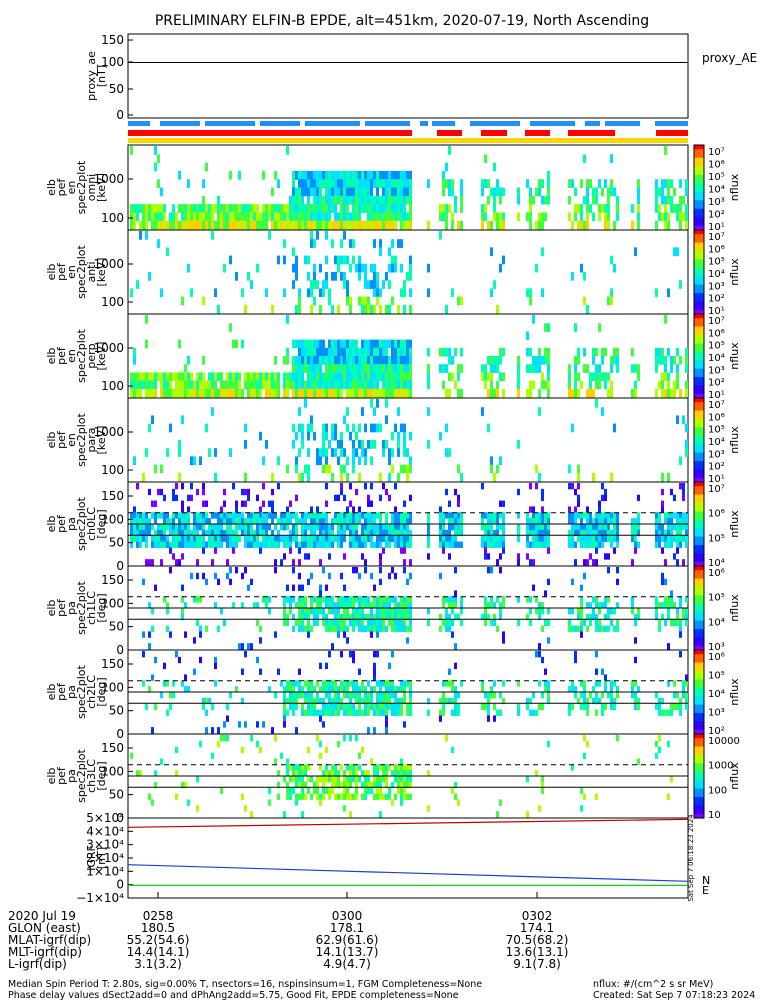  What do you see at coordinates (699, 284) in the screenshot?
I see `panel-en_anti-colorbar-step` at bounding box center [699, 284].